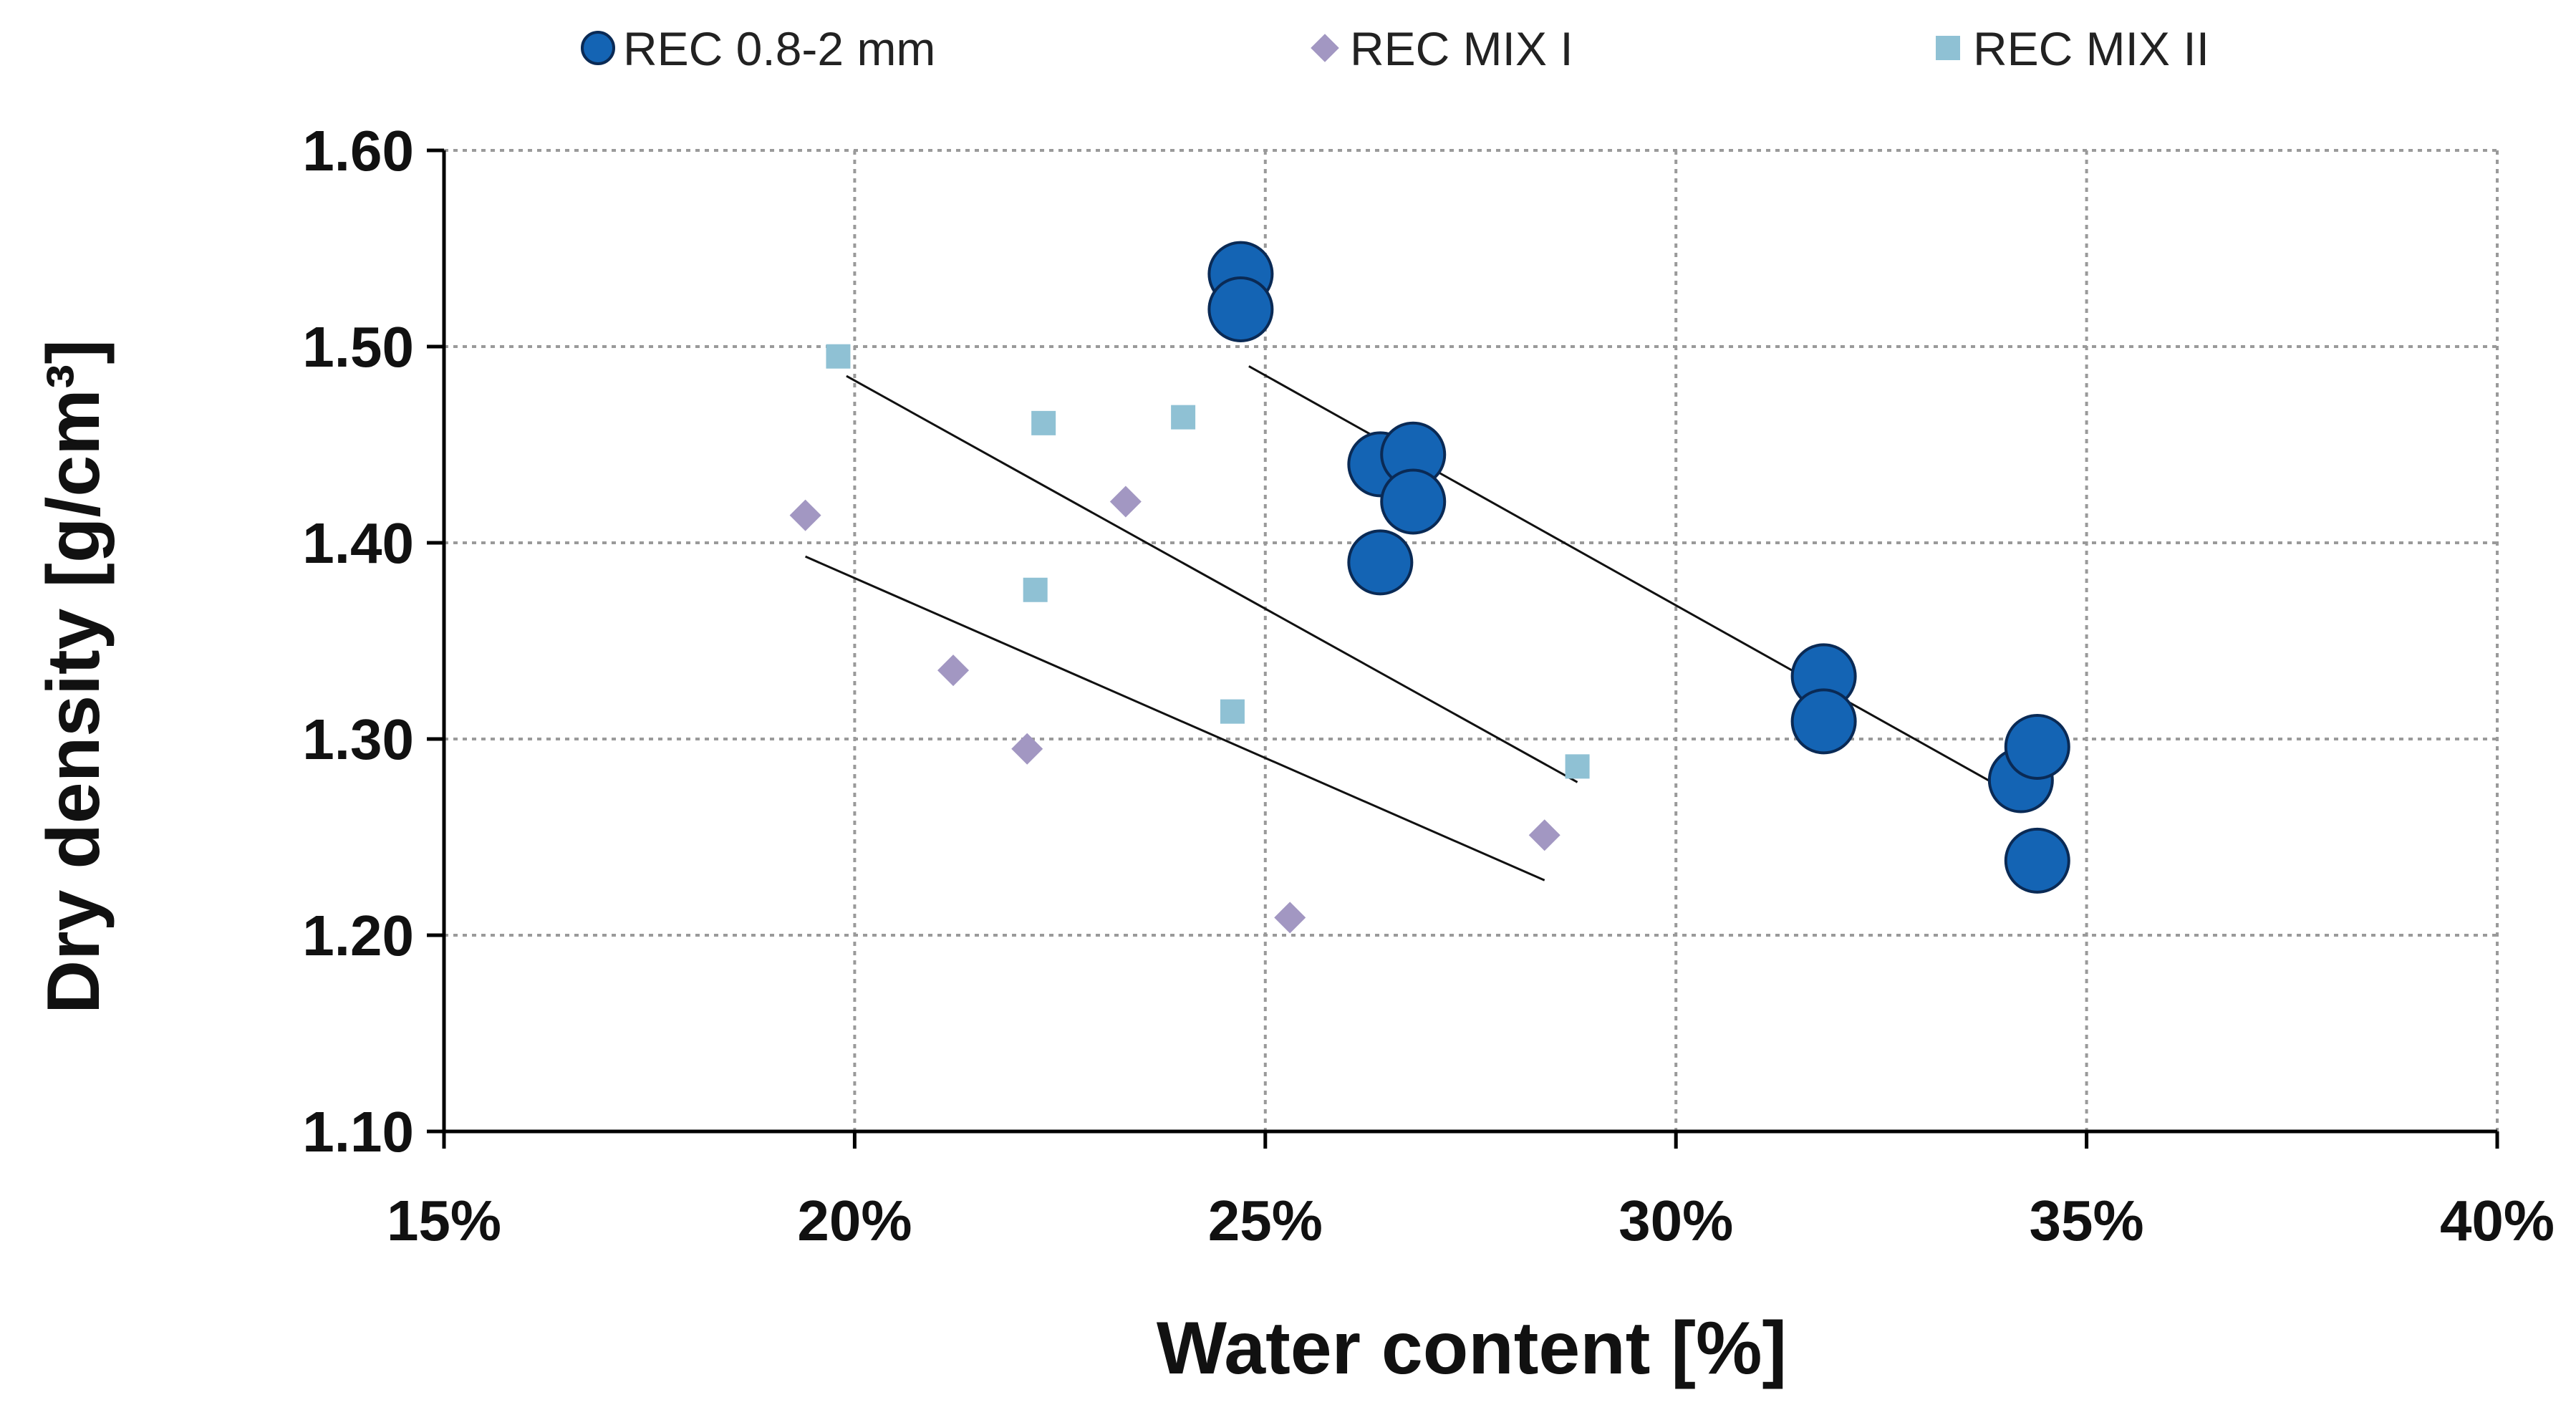  What do you see at coordinates (2497, 1221) in the screenshot?
I see `x-tick-label: 40%` at bounding box center [2497, 1221].